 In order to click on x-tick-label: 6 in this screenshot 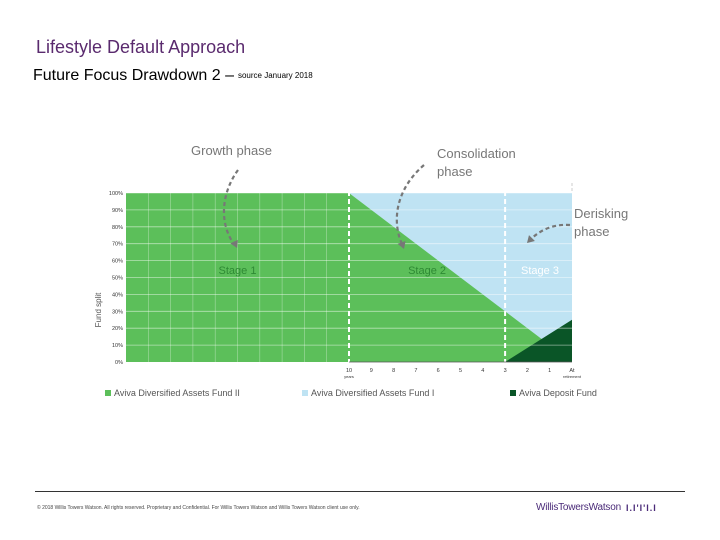, I will do `click(438, 371)`.